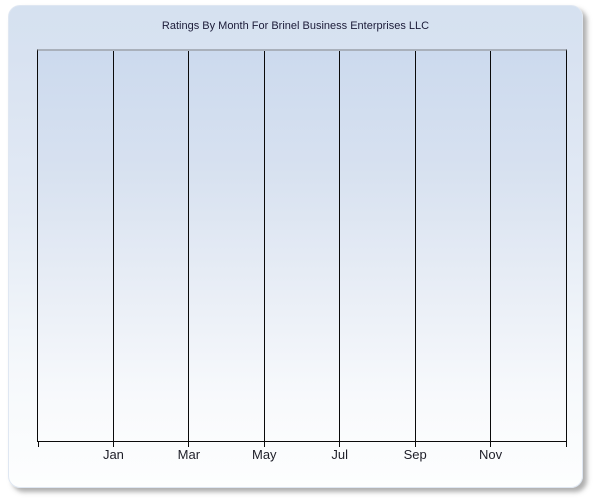 The width and height of the screenshot is (600, 500). Describe the element at coordinates (415, 454) in the screenshot. I see `x-axis-label: Sep` at that location.